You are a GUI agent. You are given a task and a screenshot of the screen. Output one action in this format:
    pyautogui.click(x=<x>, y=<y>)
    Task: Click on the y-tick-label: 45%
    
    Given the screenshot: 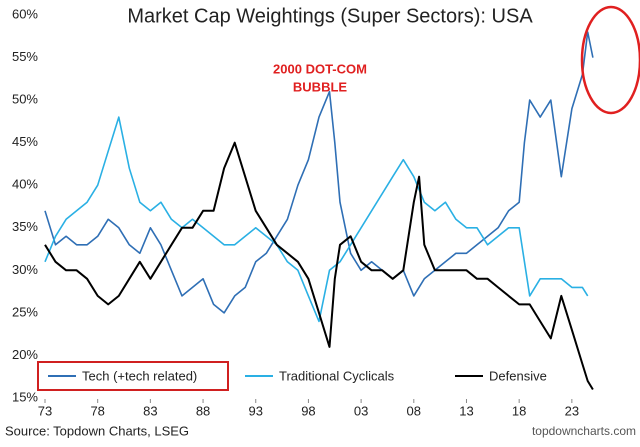 What is the action you would take?
    pyautogui.click(x=25, y=141)
    